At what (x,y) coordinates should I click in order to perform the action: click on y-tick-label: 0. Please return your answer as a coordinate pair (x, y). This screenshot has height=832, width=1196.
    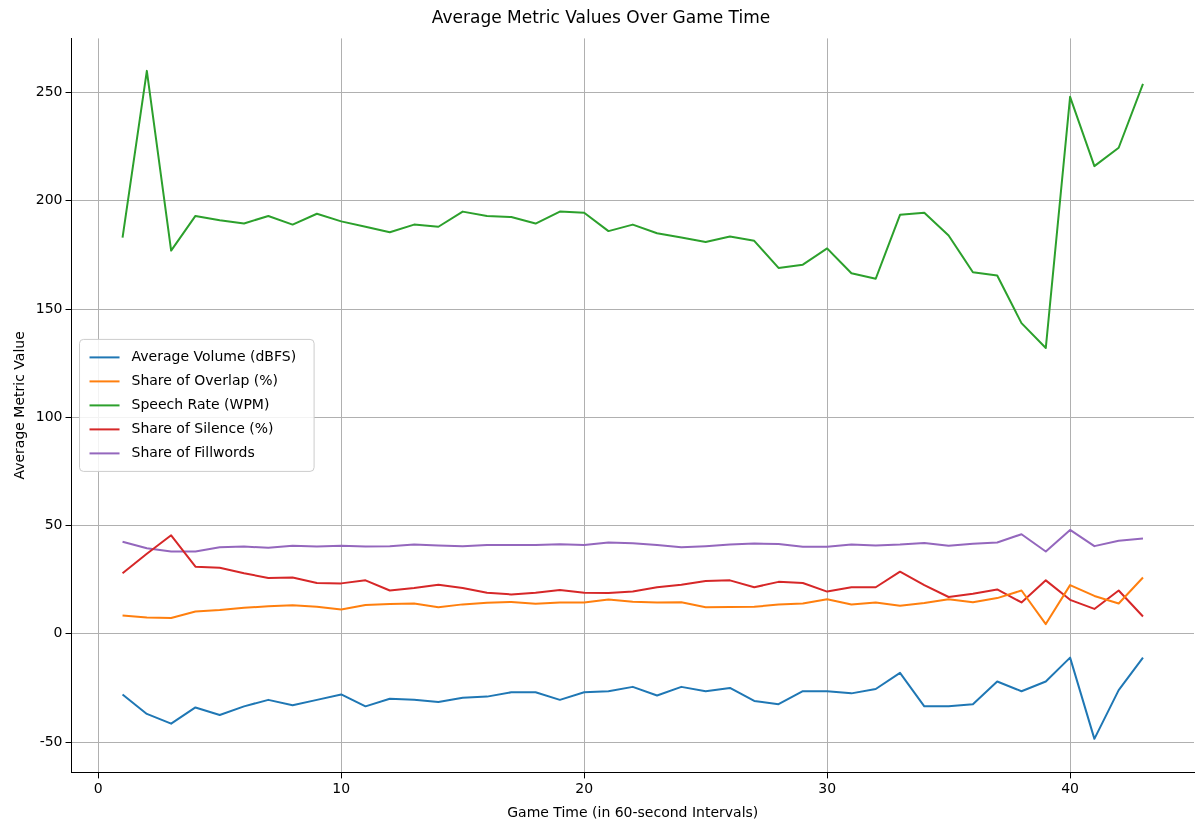
    Looking at the image, I should click on (58, 632).